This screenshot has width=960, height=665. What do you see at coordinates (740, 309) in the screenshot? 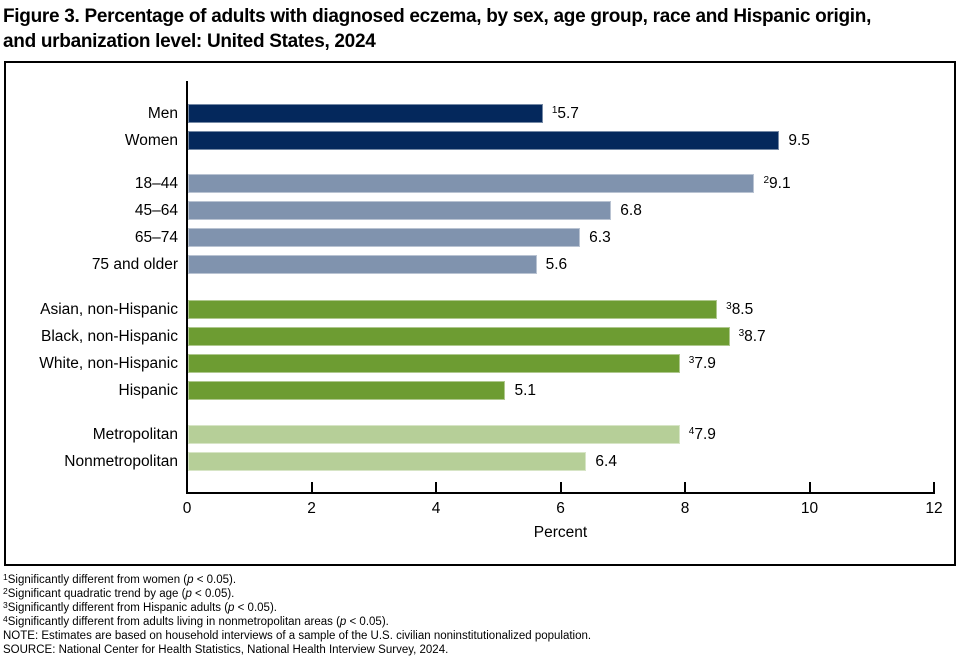
I see `value-label-asian-non-hispanic: 38.5` at bounding box center [740, 309].